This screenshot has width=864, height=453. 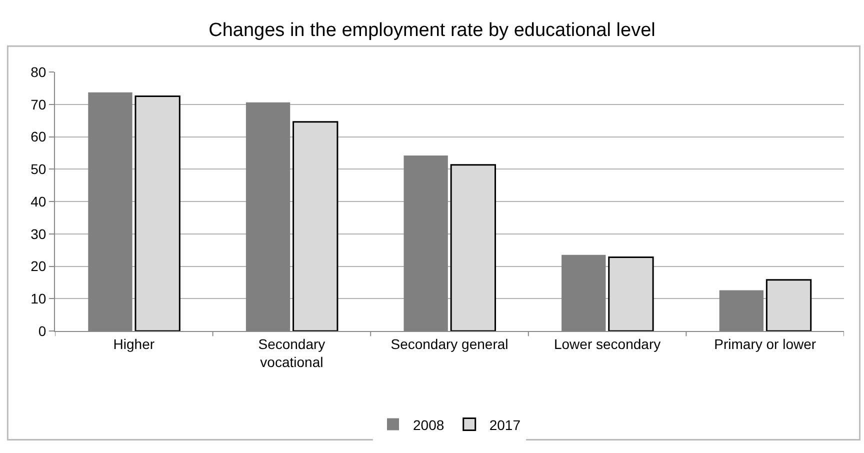 What do you see at coordinates (38, 266) in the screenshot?
I see `y-tick-label: 20` at bounding box center [38, 266].